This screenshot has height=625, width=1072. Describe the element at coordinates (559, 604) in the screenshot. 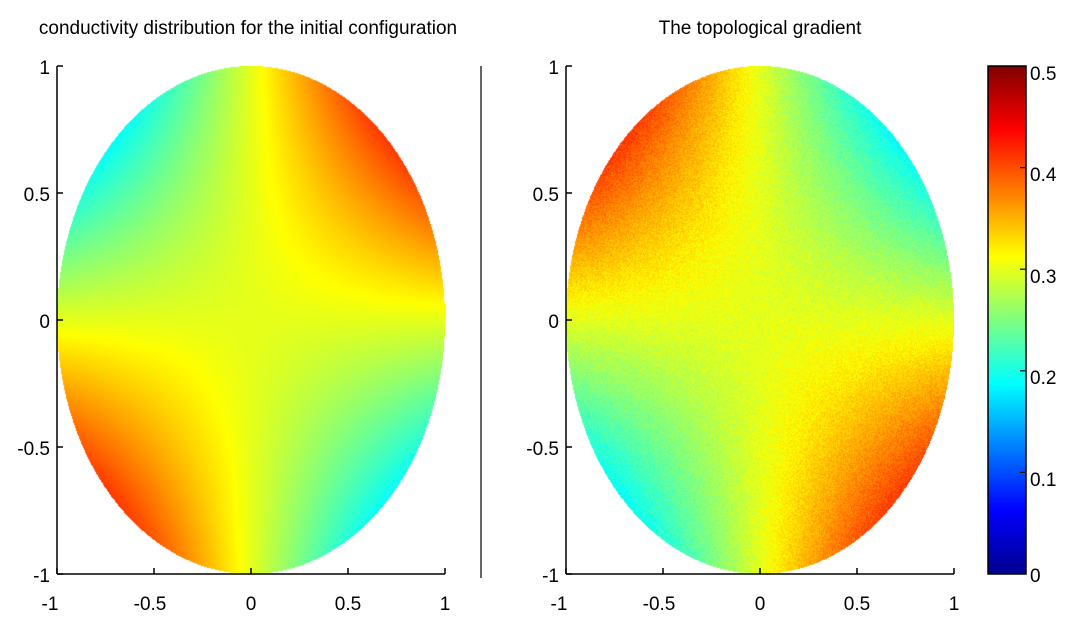

I see `right-x-tick-label: -1` at that location.